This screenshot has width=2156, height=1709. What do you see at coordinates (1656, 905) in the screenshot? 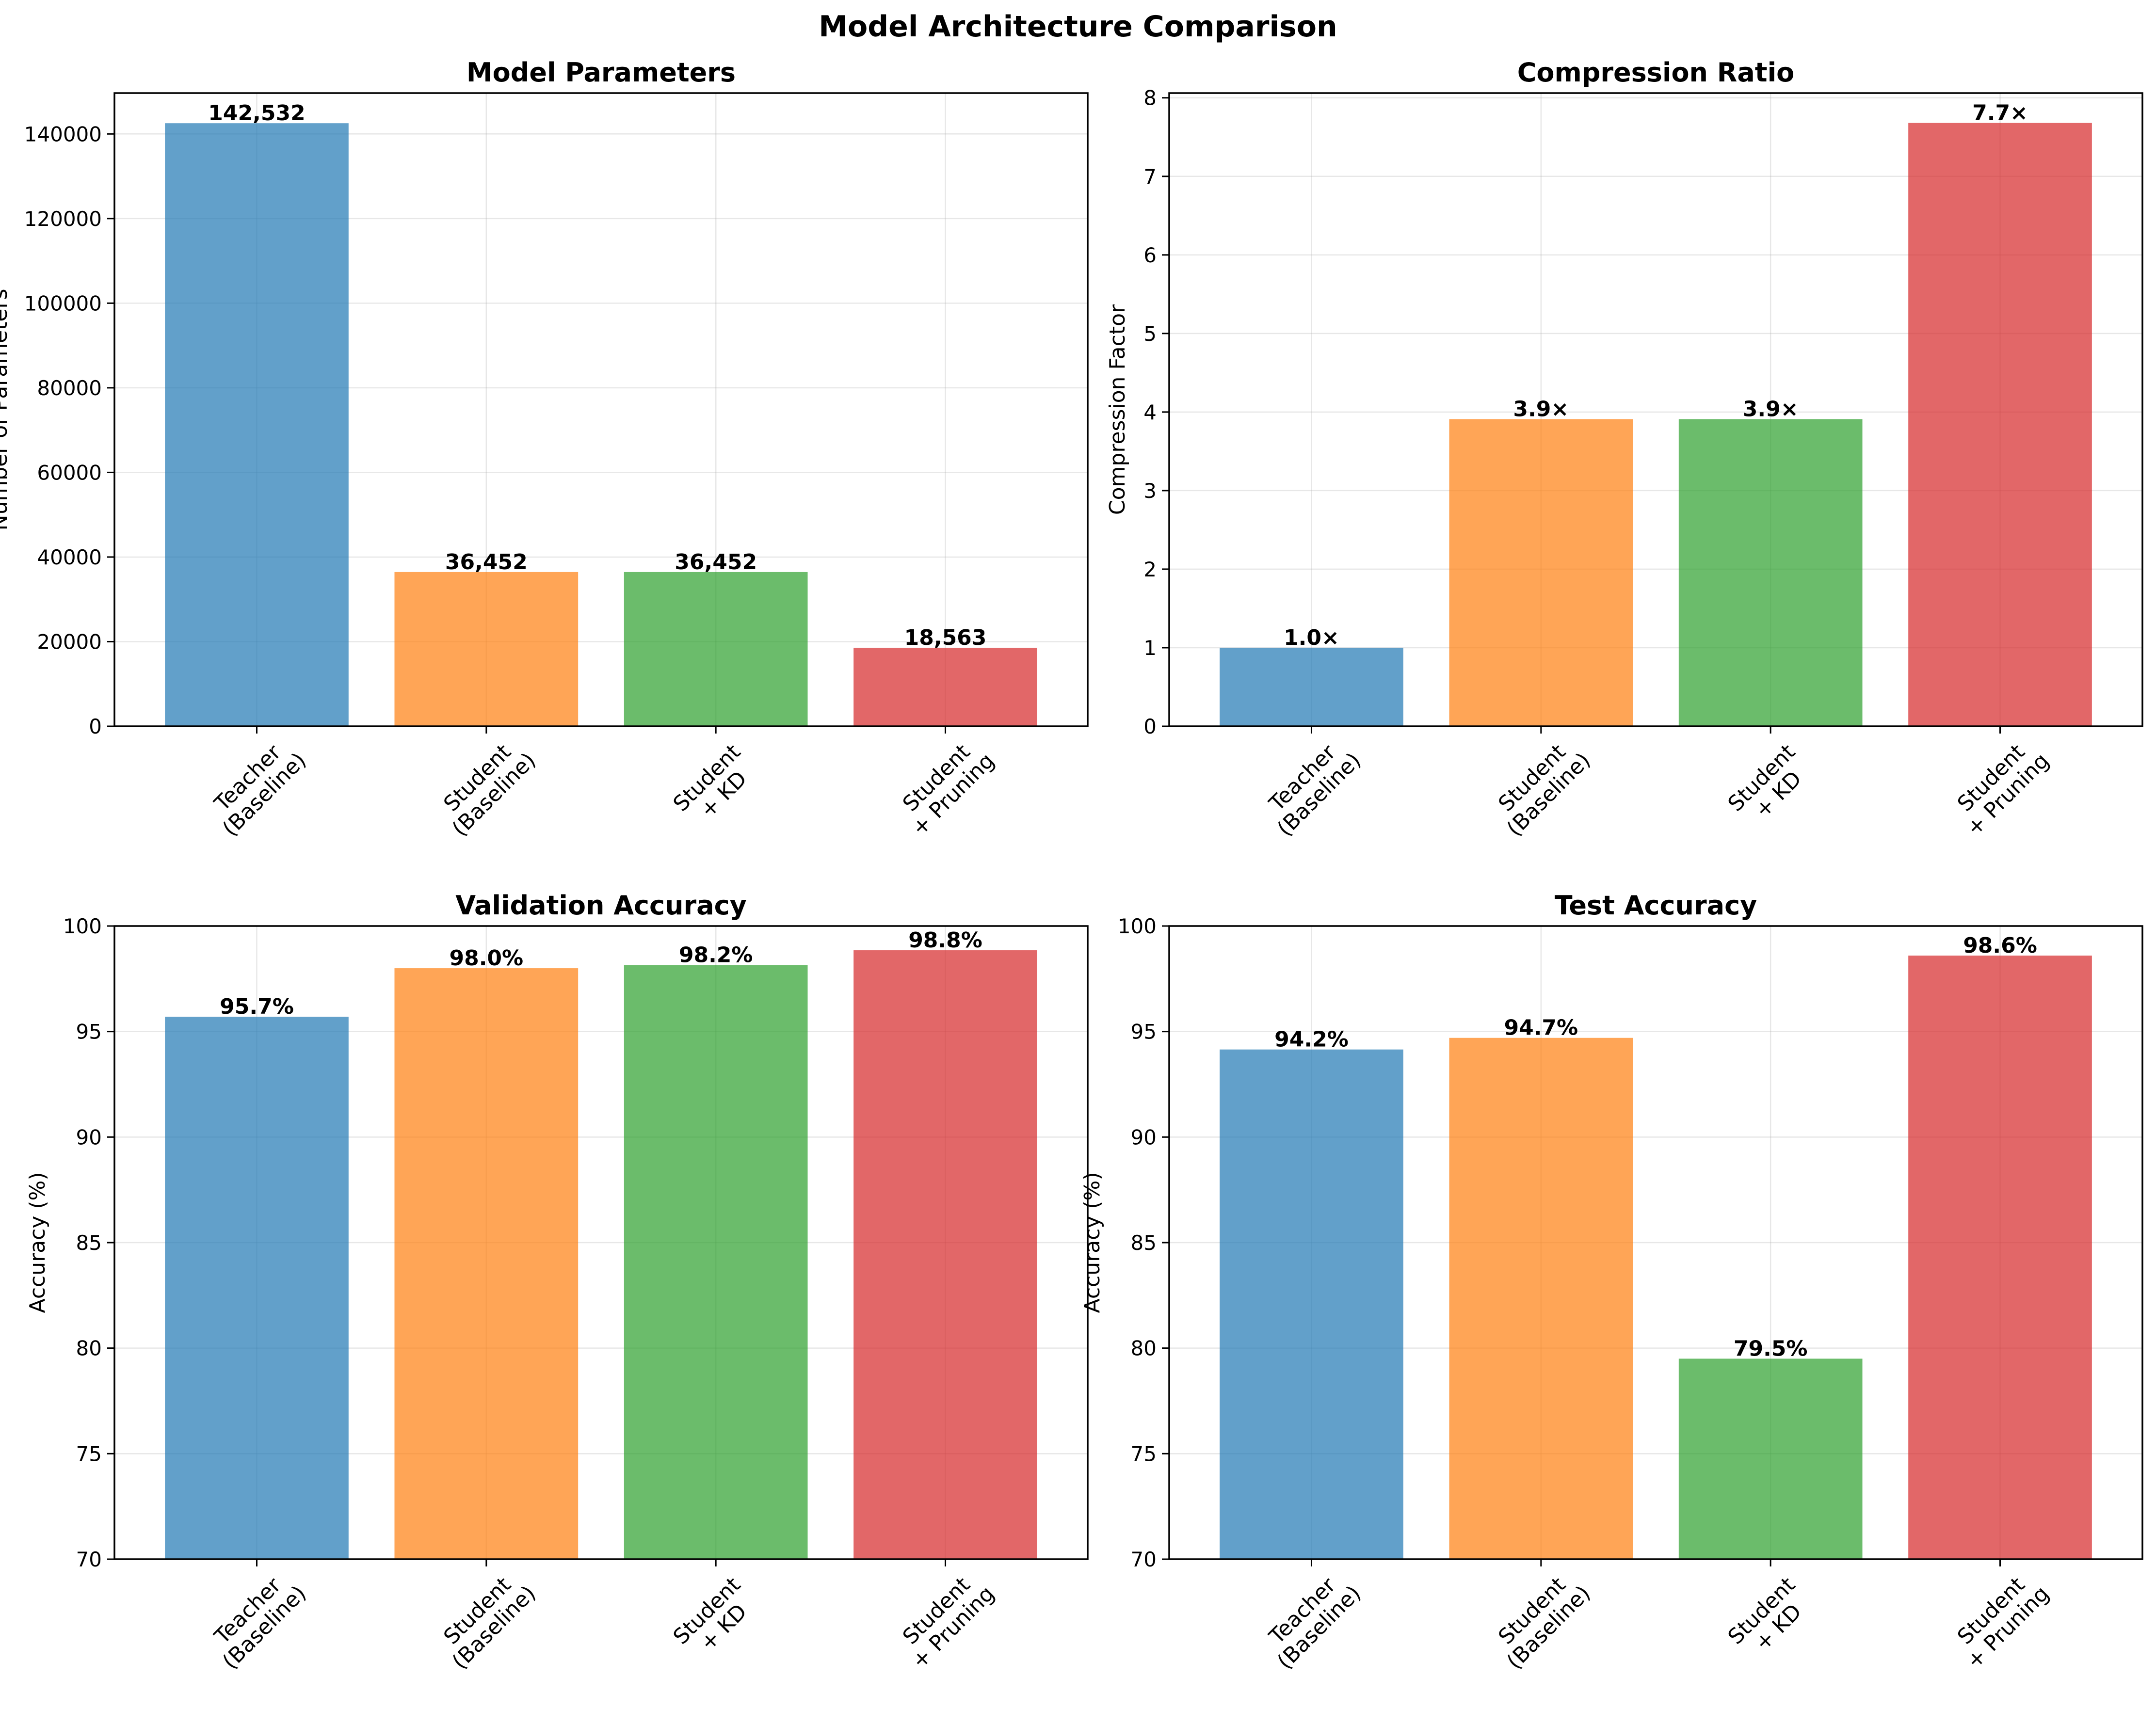
I see `chart-title: Test Accuracy` at bounding box center [1656, 905].